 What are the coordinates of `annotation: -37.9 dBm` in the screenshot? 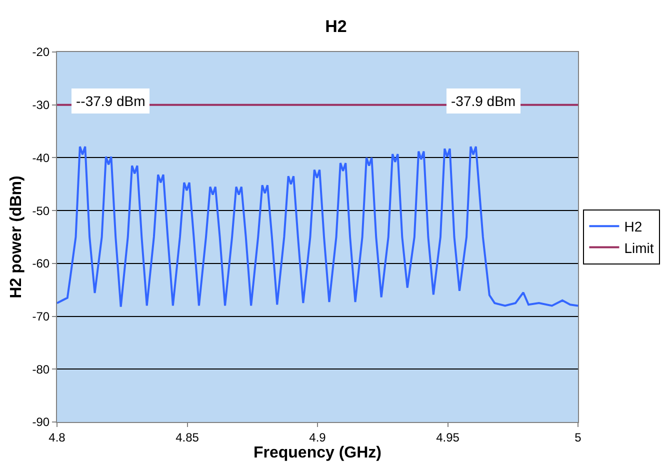 It's located at (483, 101).